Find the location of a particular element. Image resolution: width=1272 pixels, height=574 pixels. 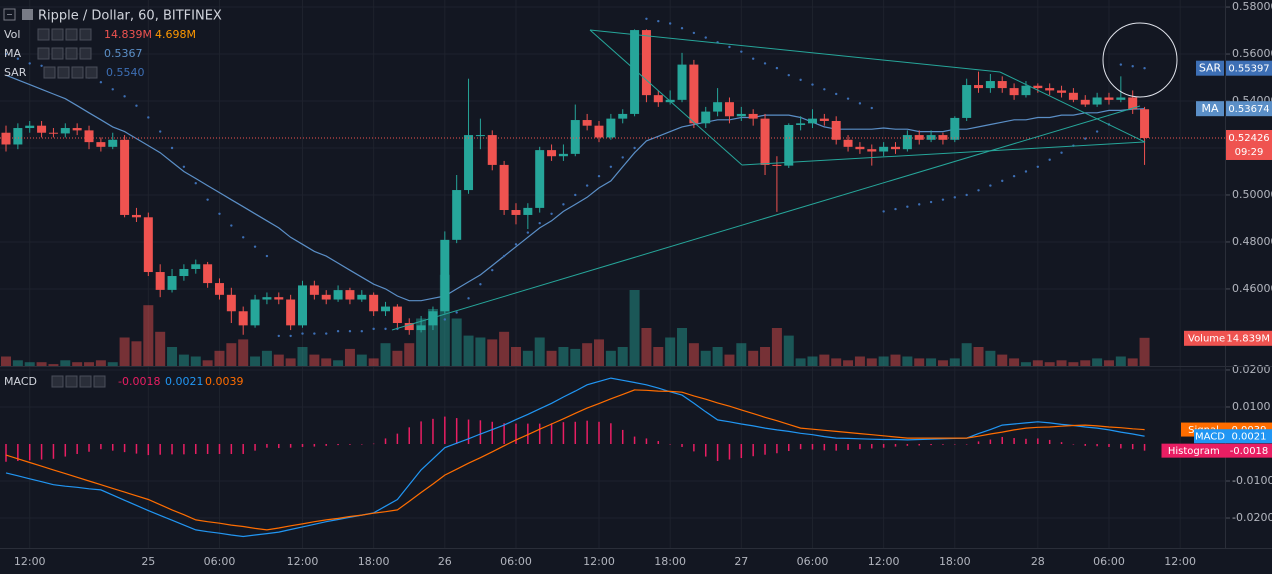

collapse-button is located at coordinates (9, 14).